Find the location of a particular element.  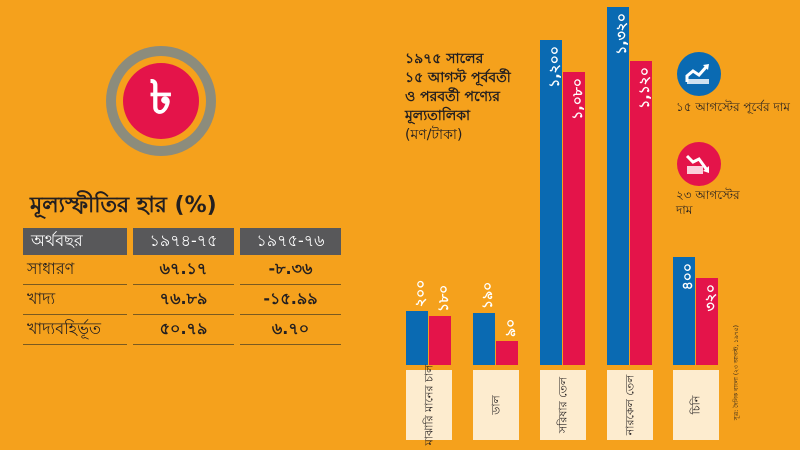

table-row: খাদ্য ৭৬.৮৯ -১৫.৯৯ is located at coordinates (182, 300).